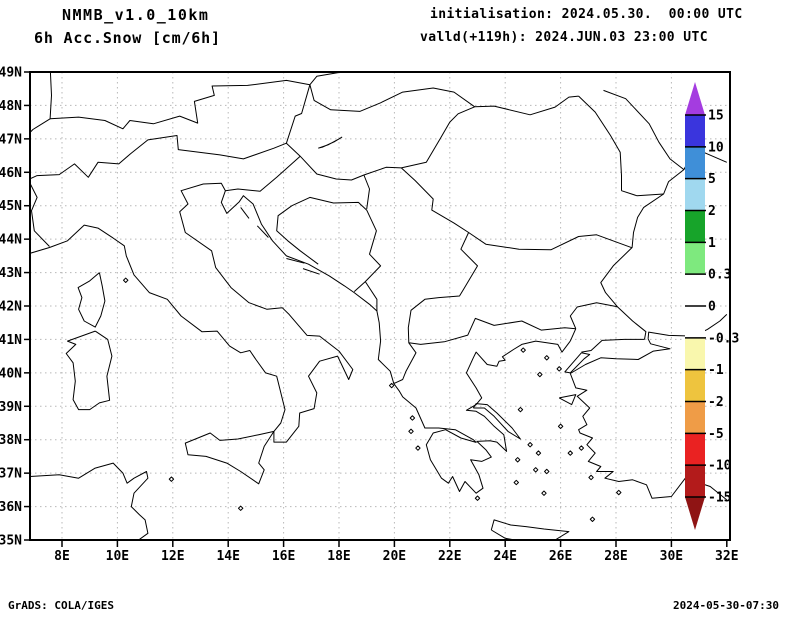  I want to click on colorbar-label: 1, so click(712, 243).